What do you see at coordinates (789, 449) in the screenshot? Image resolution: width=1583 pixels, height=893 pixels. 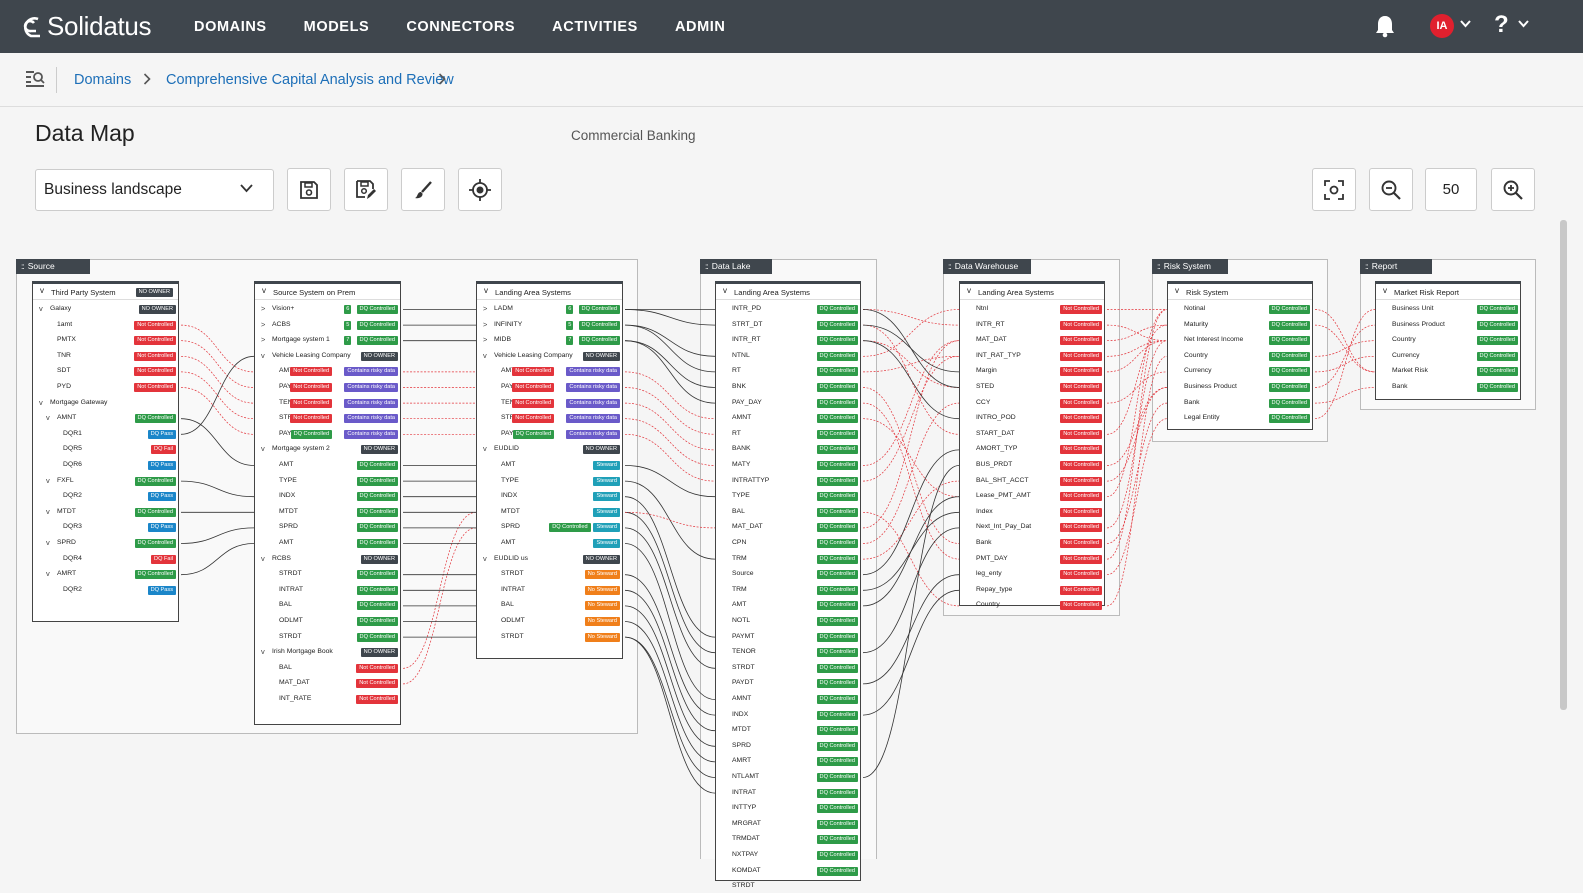 I see `entity-row: BANK DQ Controlled` at bounding box center [789, 449].